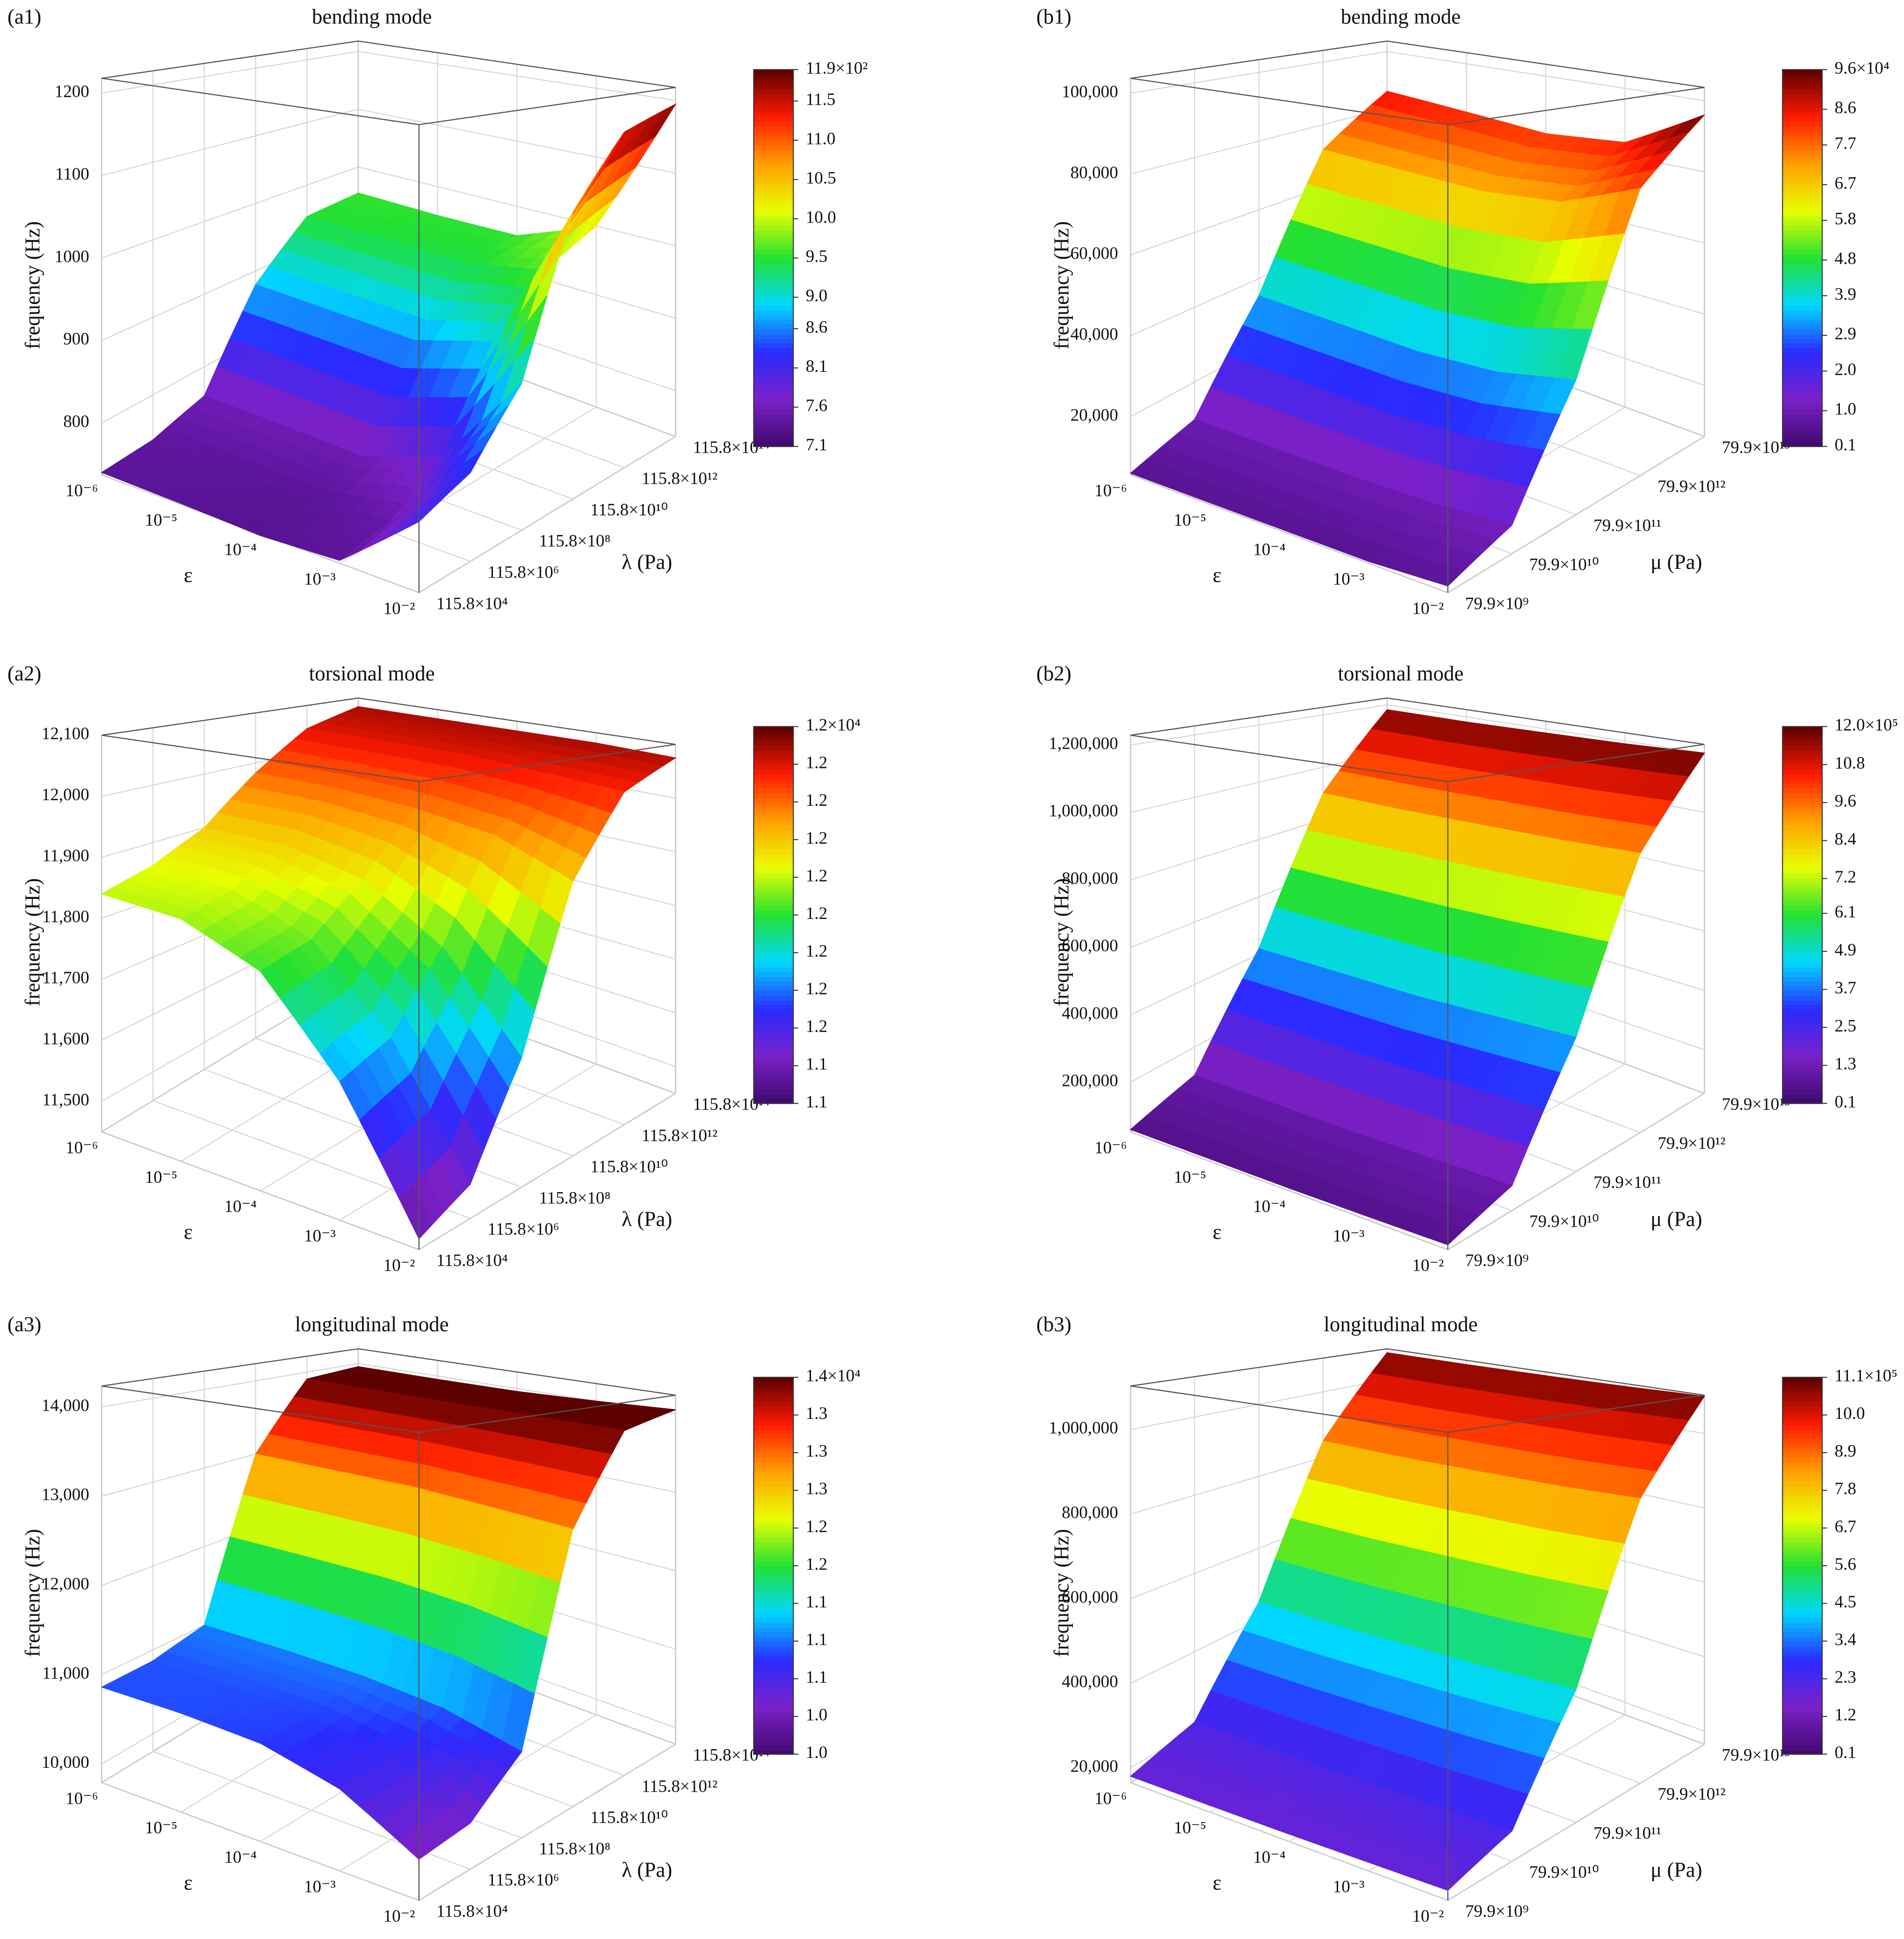 The image size is (1904, 1939). Describe the element at coordinates (1564, 1221) in the screenshot. I see `y-tick-label: 79.9×10¹⁰` at that location.